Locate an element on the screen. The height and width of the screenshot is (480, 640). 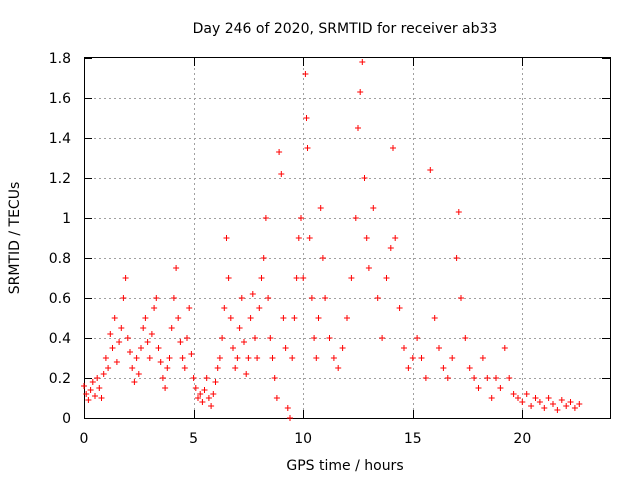
x-tick-label: 0 is located at coordinates (84, 439).